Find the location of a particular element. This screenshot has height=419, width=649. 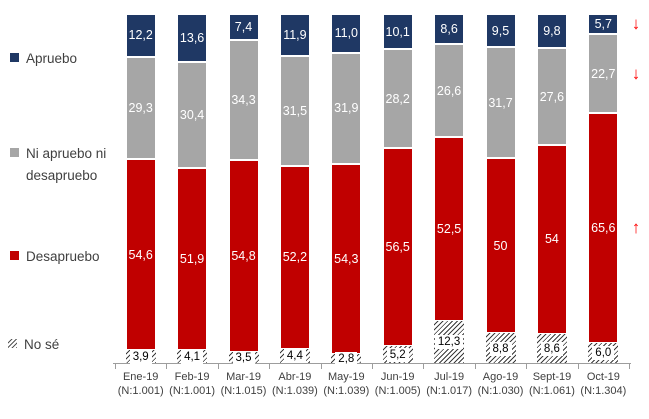

legend-item-nose: No sé is located at coordinates (33, 345).